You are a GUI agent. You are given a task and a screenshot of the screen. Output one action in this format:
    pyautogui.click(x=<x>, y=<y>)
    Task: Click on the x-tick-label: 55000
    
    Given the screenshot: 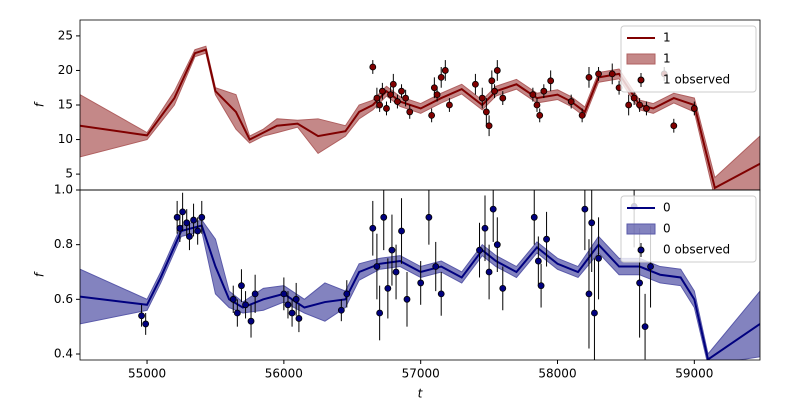 What is the action you would take?
    pyautogui.click(x=147, y=374)
    